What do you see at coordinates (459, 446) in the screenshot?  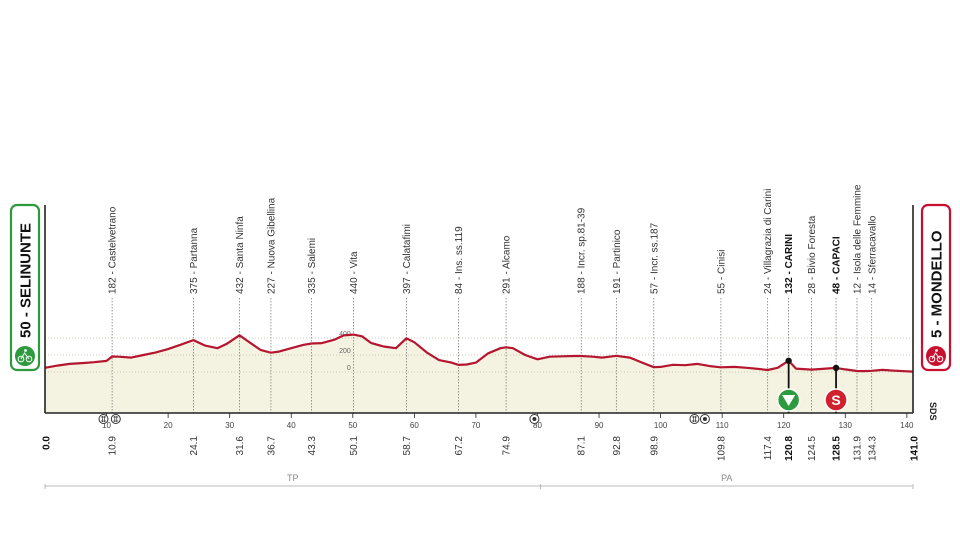 I see `waypoint-km-label: 67.2` at bounding box center [459, 446].